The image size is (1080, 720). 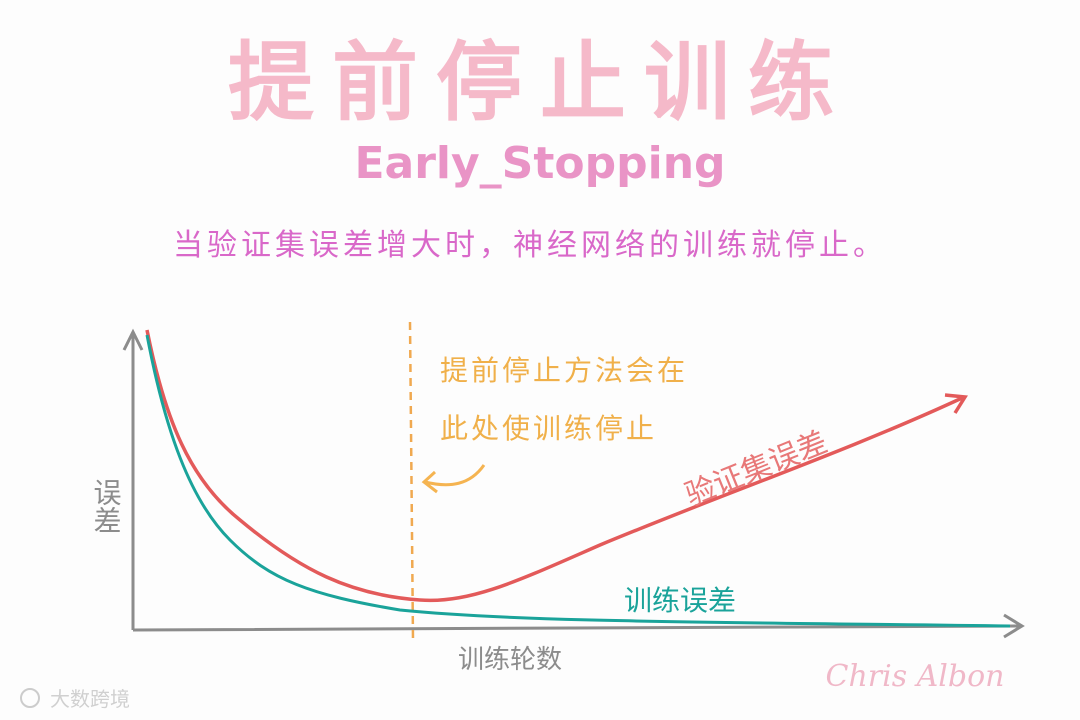 What do you see at coordinates (453, 479) in the screenshot?
I see `annotation-arrow` at bounding box center [453, 479].